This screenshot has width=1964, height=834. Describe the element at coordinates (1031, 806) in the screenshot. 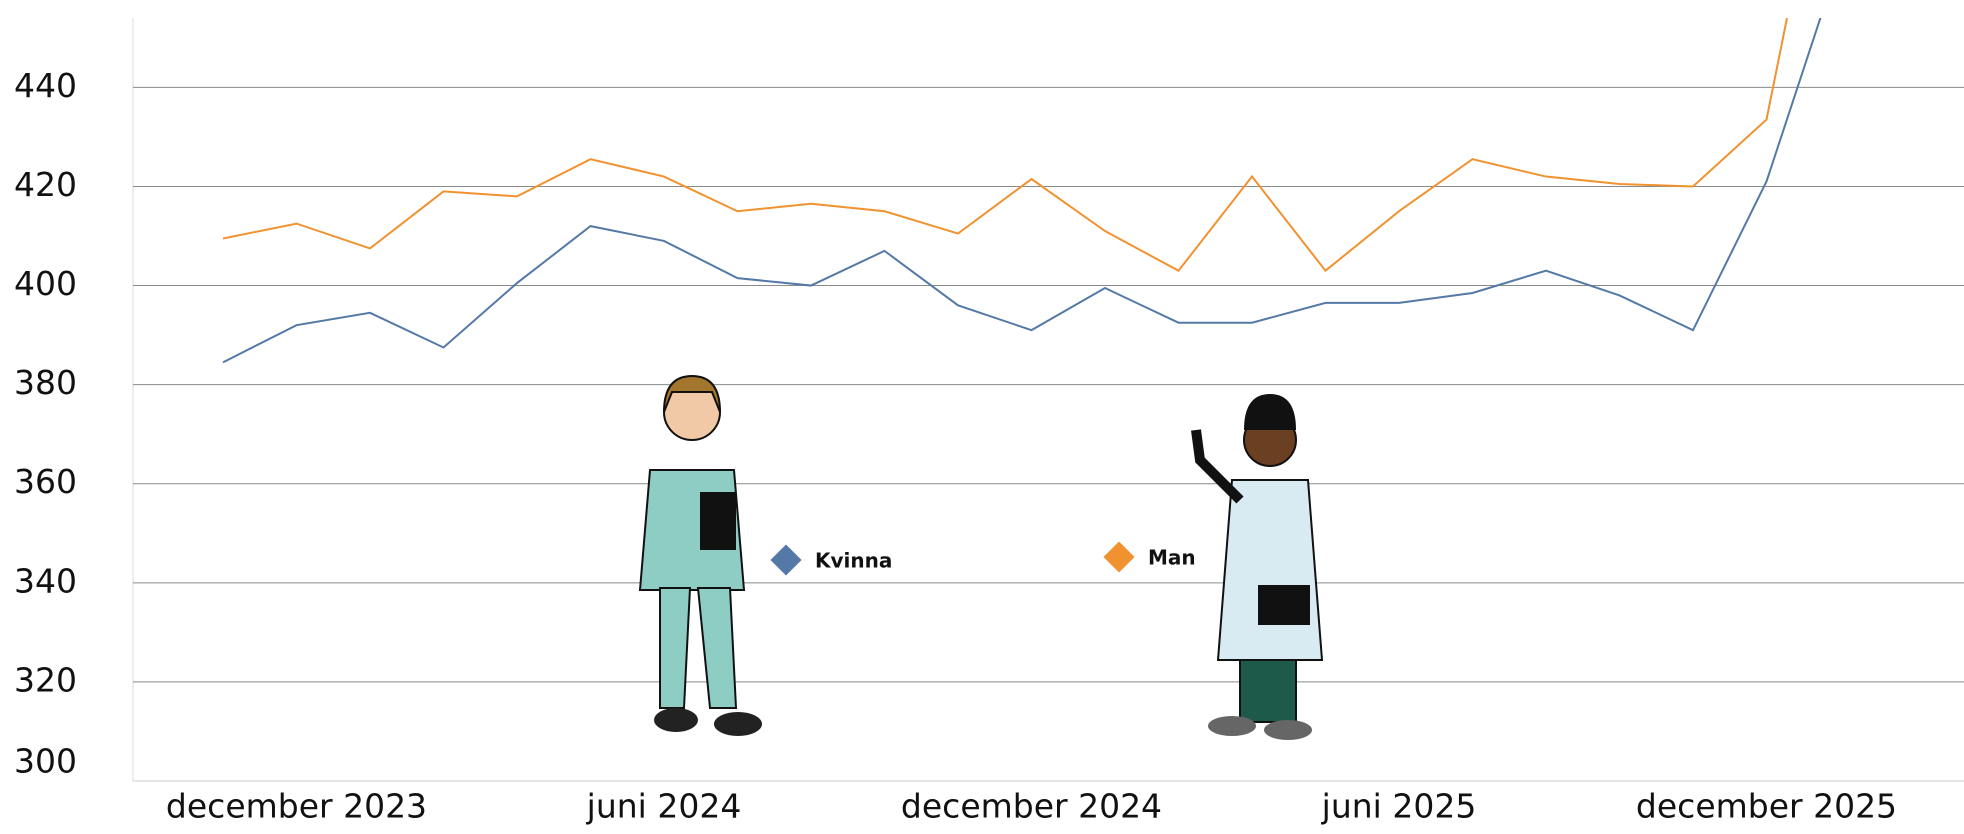

I see `x-tick-label: december 2024` at that location.